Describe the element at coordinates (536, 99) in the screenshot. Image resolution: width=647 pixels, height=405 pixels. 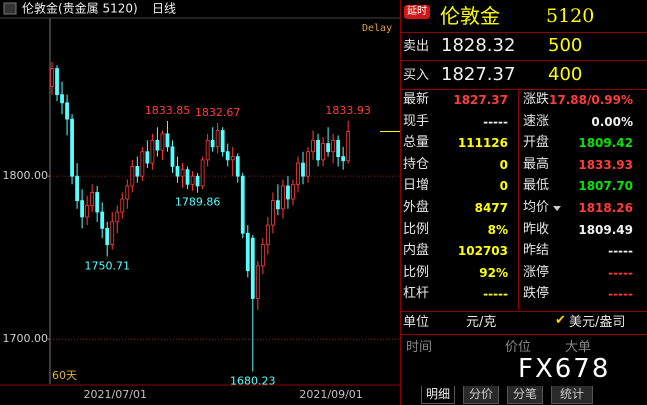
I see `field-label: 涨跌` at that location.